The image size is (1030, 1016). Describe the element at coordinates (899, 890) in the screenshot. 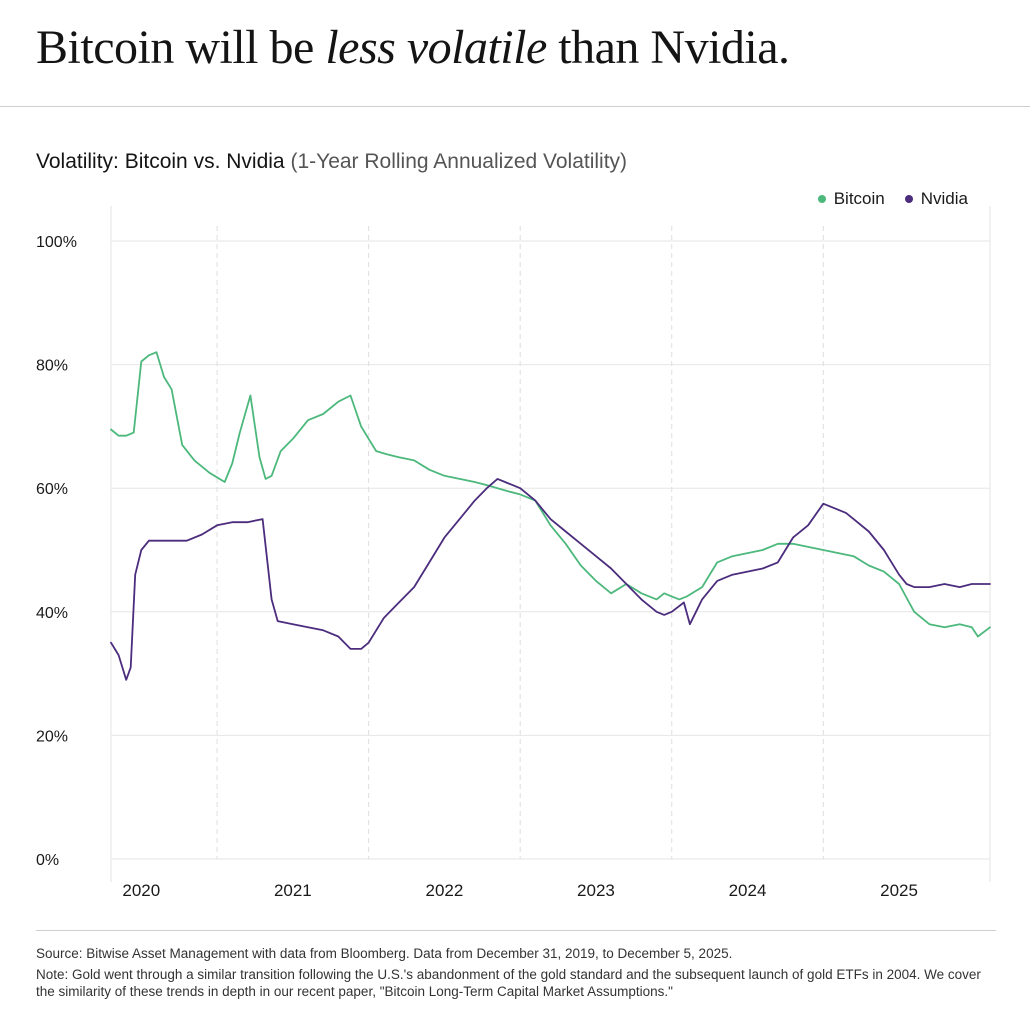

I see `x-tick-label: 2025` at that location.